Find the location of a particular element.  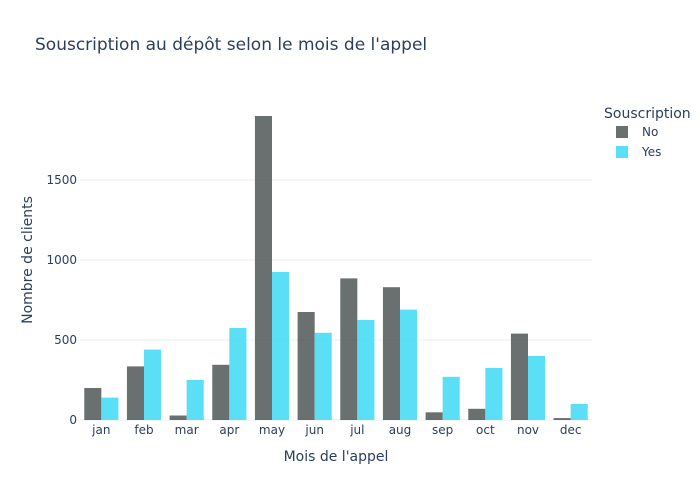

bar-no-jul is located at coordinates (349, 349).